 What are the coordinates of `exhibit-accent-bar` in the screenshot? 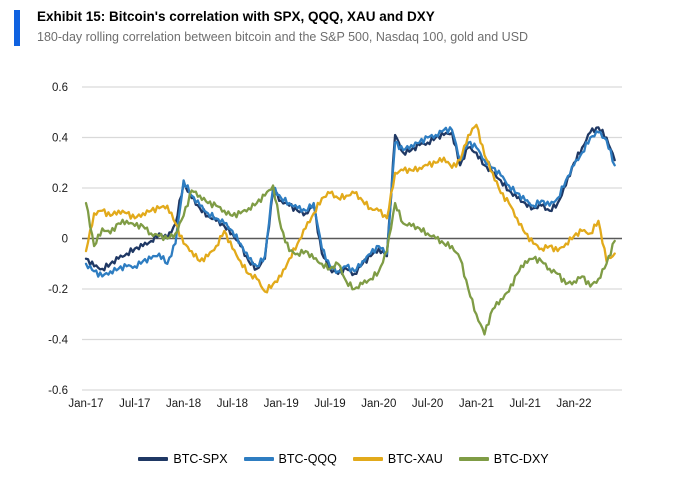 It's located at (17, 28).